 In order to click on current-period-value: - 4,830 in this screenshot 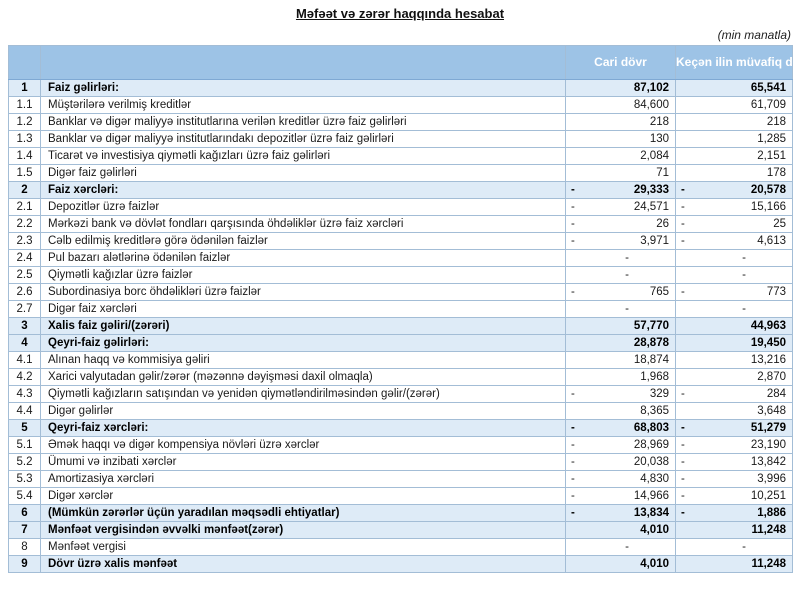, I will do `click(620, 479)`.